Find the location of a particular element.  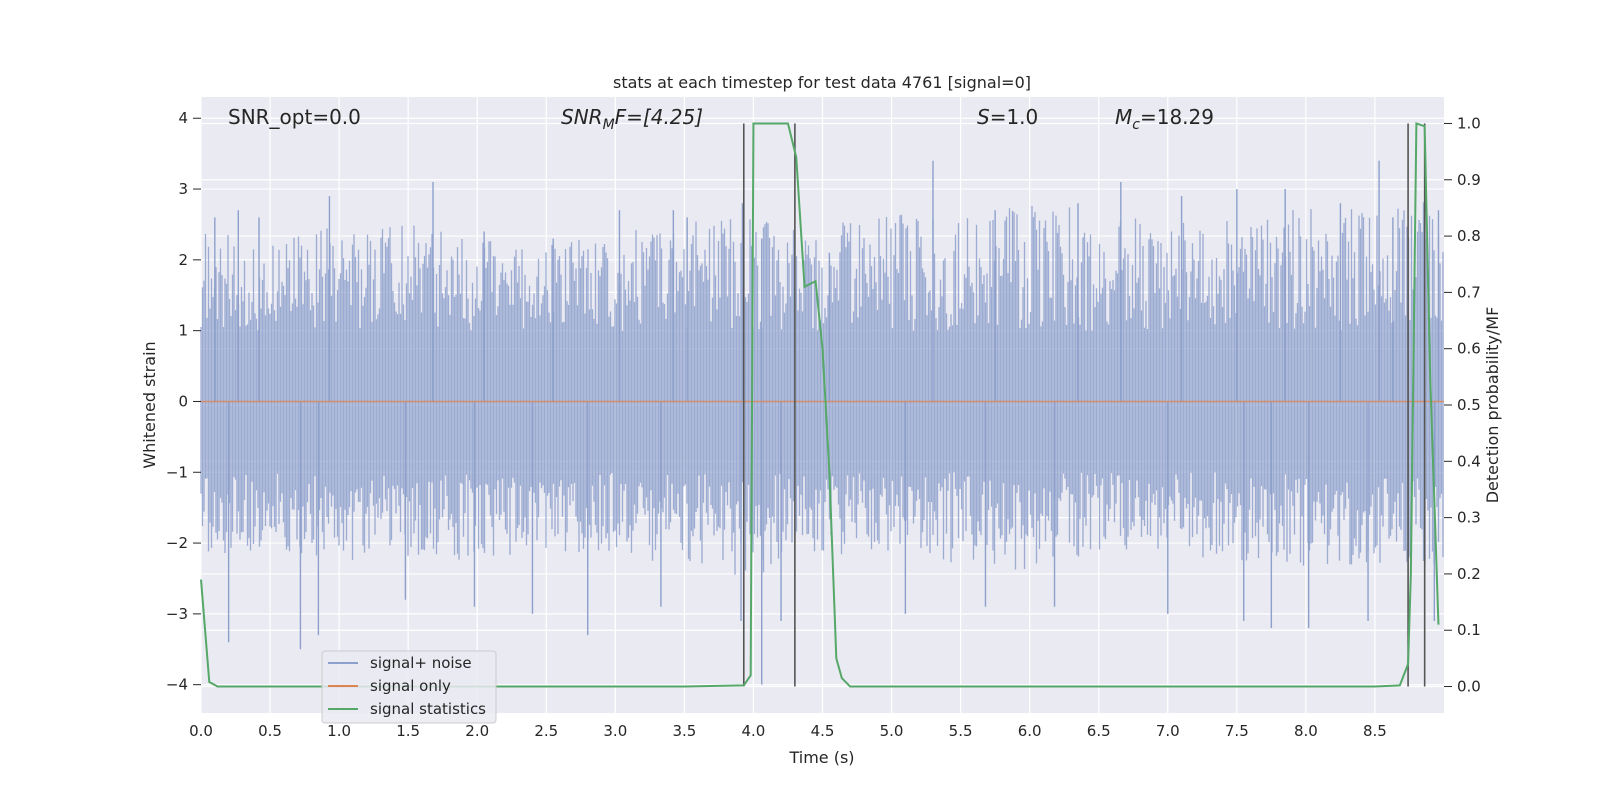

annotation-snr-mf: SNRMF=[4.25] is located at coordinates (632, 119).